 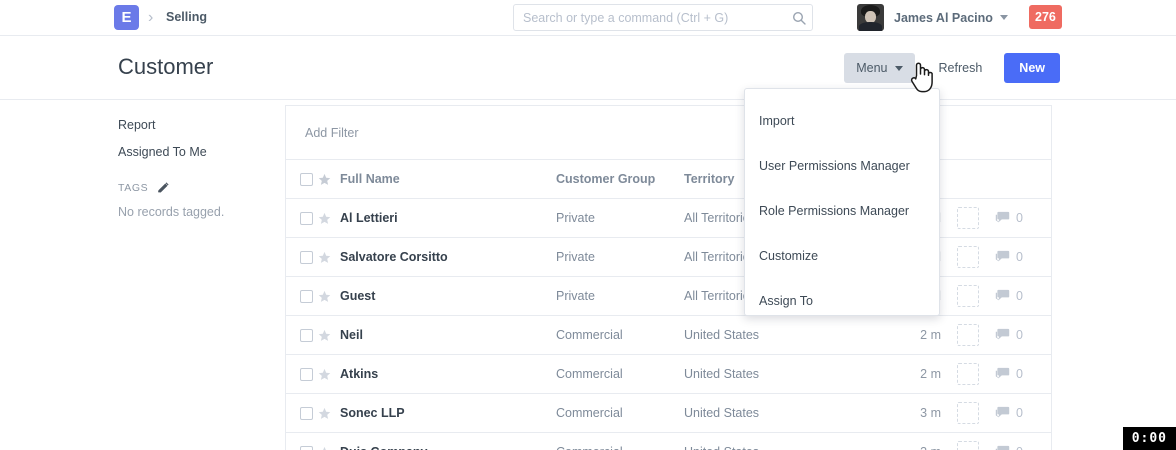 What do you see at coordinates (1032, 68) in the screenshot?
I see `new-button: New` at bounding box center [1032, 68].